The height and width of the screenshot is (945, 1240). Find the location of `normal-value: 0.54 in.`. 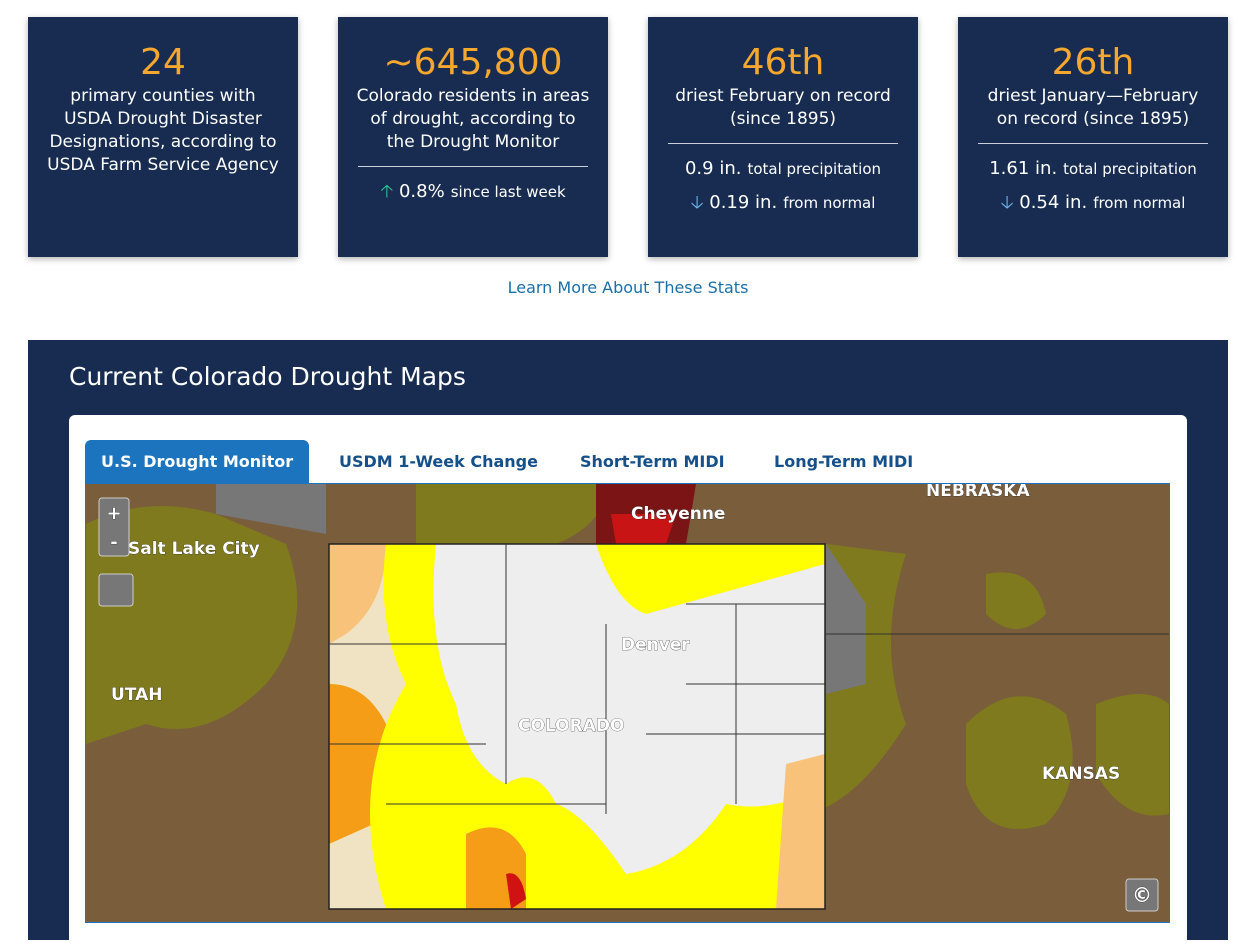

normal-value: 0.54 in. is located at coordinates (1053, 202).